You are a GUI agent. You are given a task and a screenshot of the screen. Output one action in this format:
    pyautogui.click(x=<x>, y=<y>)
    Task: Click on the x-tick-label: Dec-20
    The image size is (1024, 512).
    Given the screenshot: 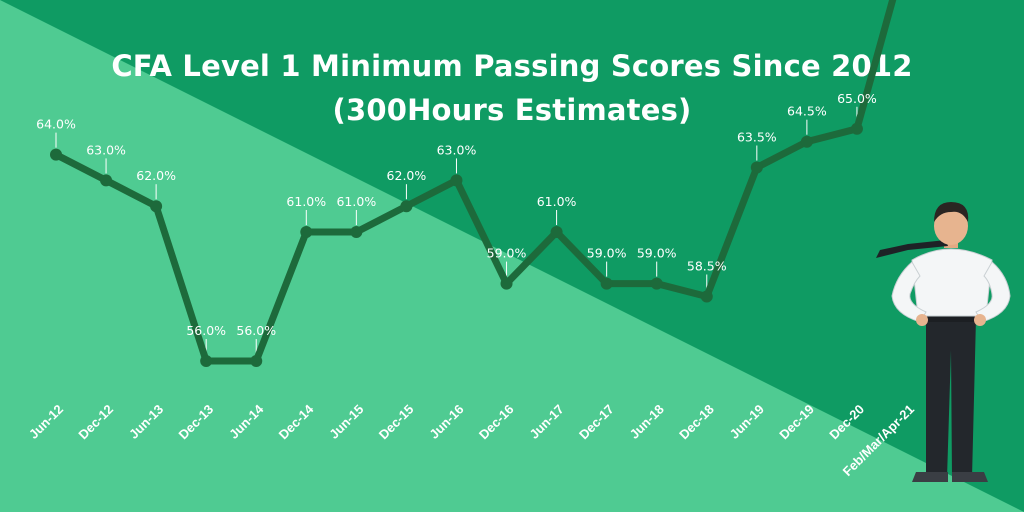 What is the action you would take?
    pyautogui.click(x=846, y=422)
    